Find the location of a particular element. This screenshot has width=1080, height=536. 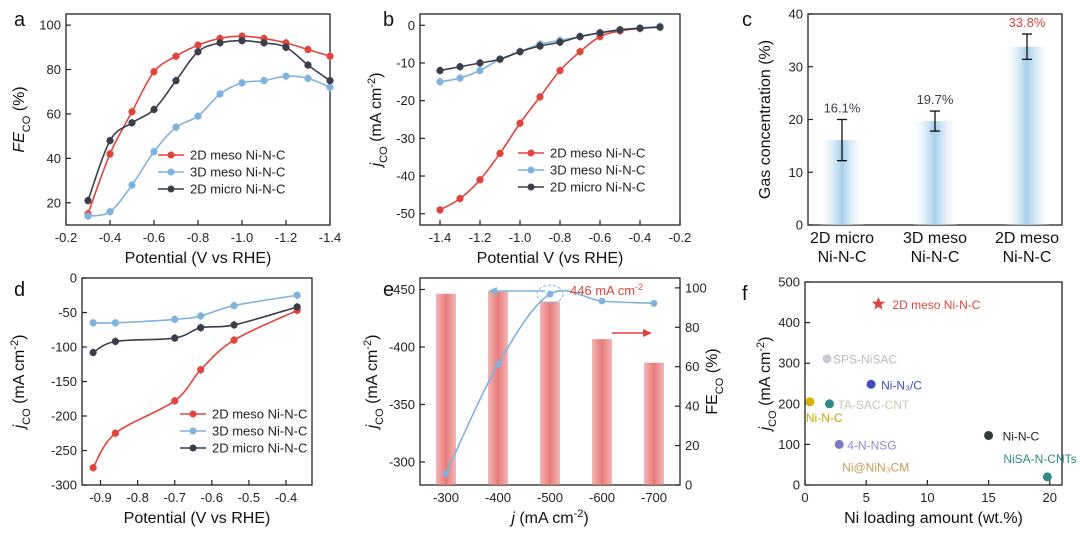

e-annotation: 446 mA cm-2 is located at coordinates (606, 290).